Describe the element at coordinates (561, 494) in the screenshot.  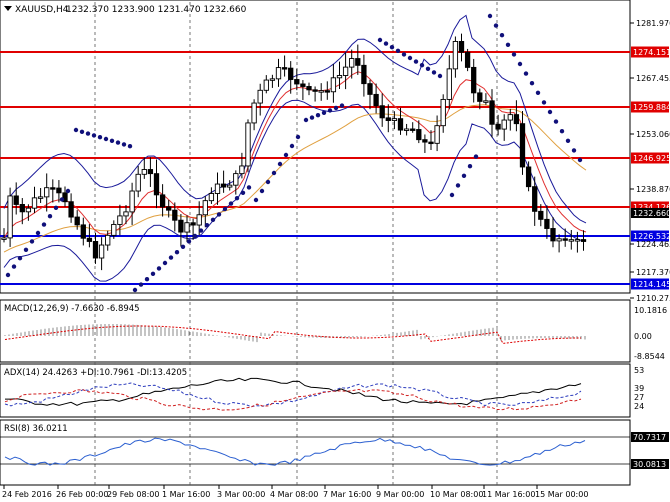
I see `time-label: 15 Mar 00:00` at that location.